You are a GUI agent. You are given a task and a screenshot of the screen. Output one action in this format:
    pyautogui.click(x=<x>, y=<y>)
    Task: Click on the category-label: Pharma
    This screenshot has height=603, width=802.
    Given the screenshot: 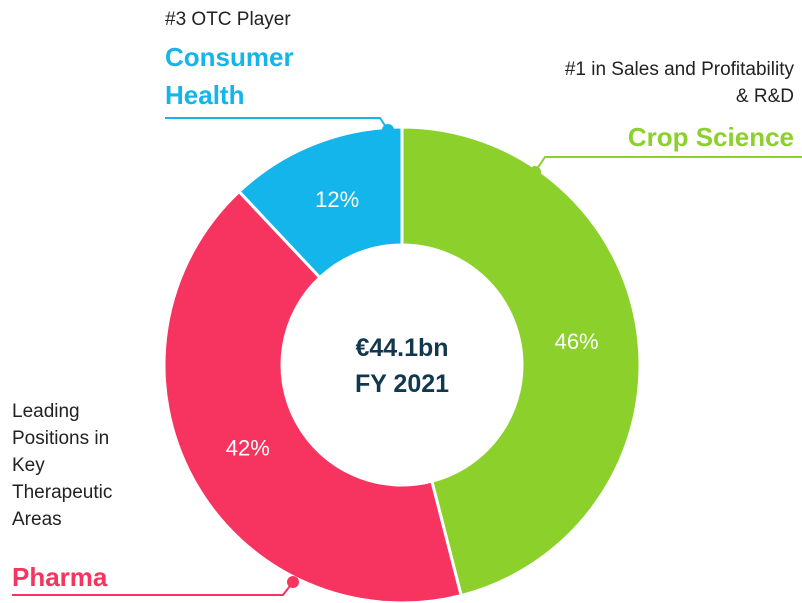 What is the action you would take?
    pyautogui.click(x=60, y=577)
    